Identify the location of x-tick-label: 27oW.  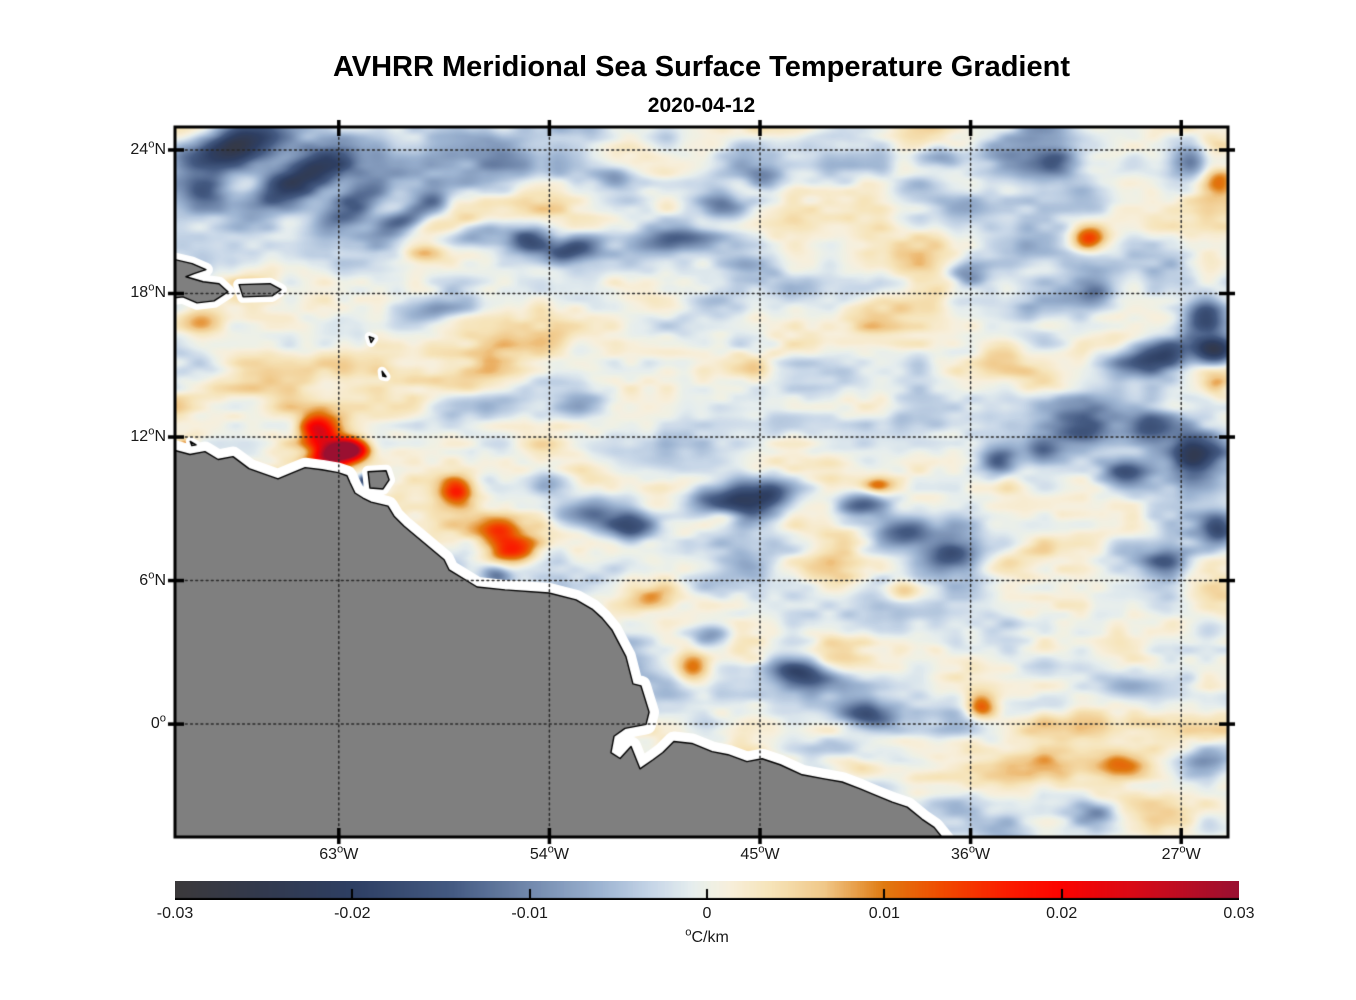
(1181, 853).